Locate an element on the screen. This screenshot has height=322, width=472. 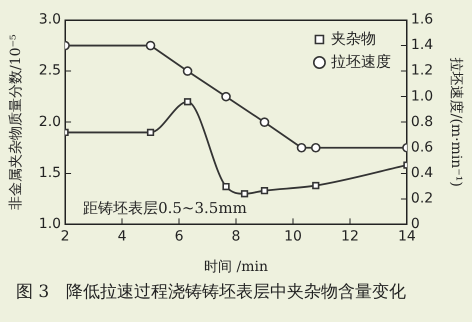
x-tick-label: 2 is located at coordinates (65, 236).